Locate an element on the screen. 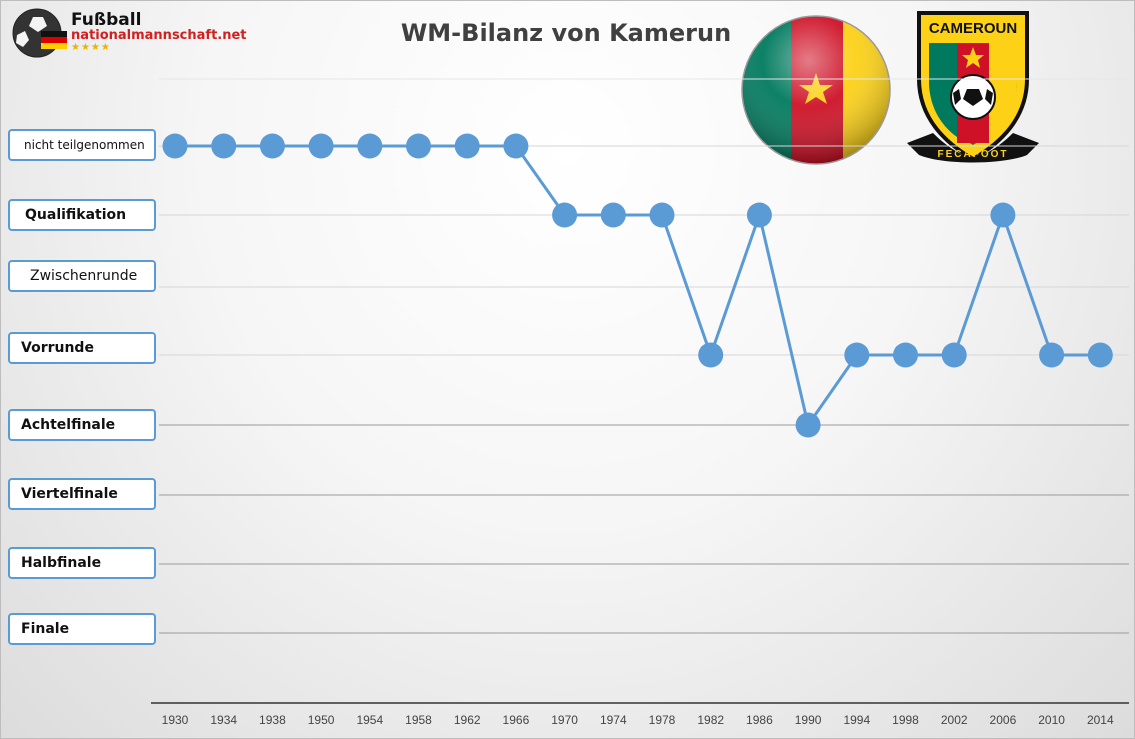 The image size is (1135, 739). logo-title: Fußball is located at coordinates (106, 20).